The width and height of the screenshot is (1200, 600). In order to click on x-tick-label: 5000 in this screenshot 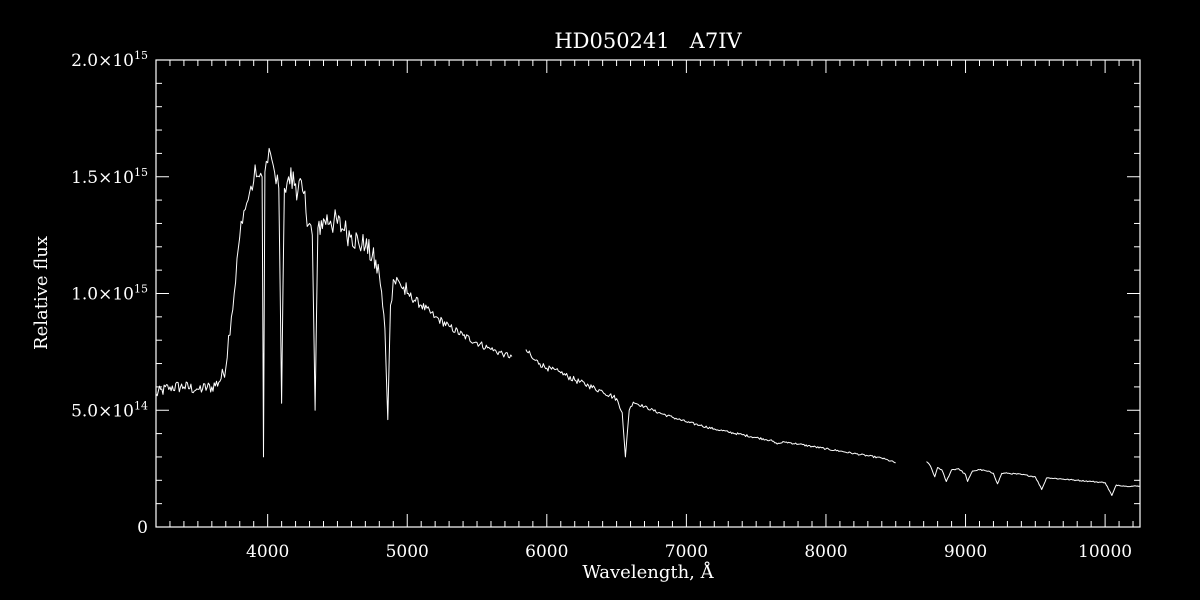, I will do `click(407, 552)`.